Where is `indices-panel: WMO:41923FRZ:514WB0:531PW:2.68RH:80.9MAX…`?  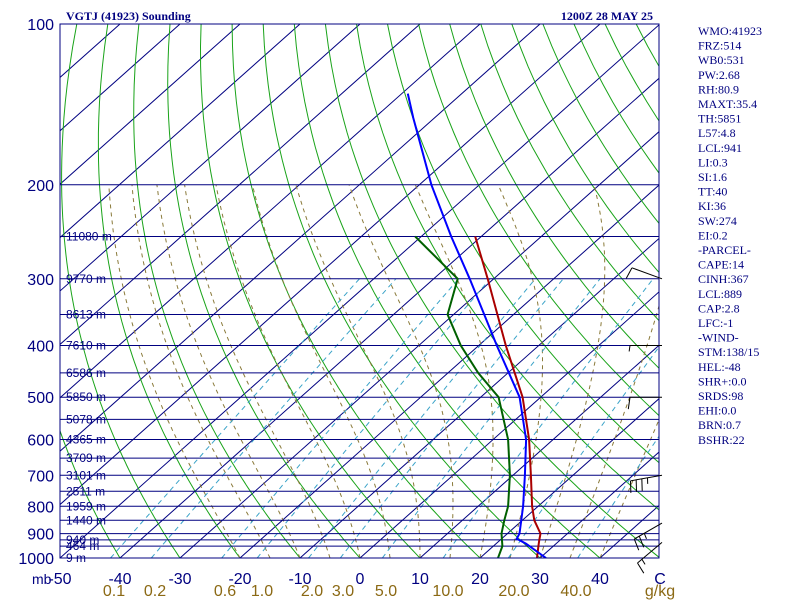 indices-panel: WMO:41923FRZ:514WB0:531PW:2.68RH:80.9MAX… is located at coordinates (730, 235).